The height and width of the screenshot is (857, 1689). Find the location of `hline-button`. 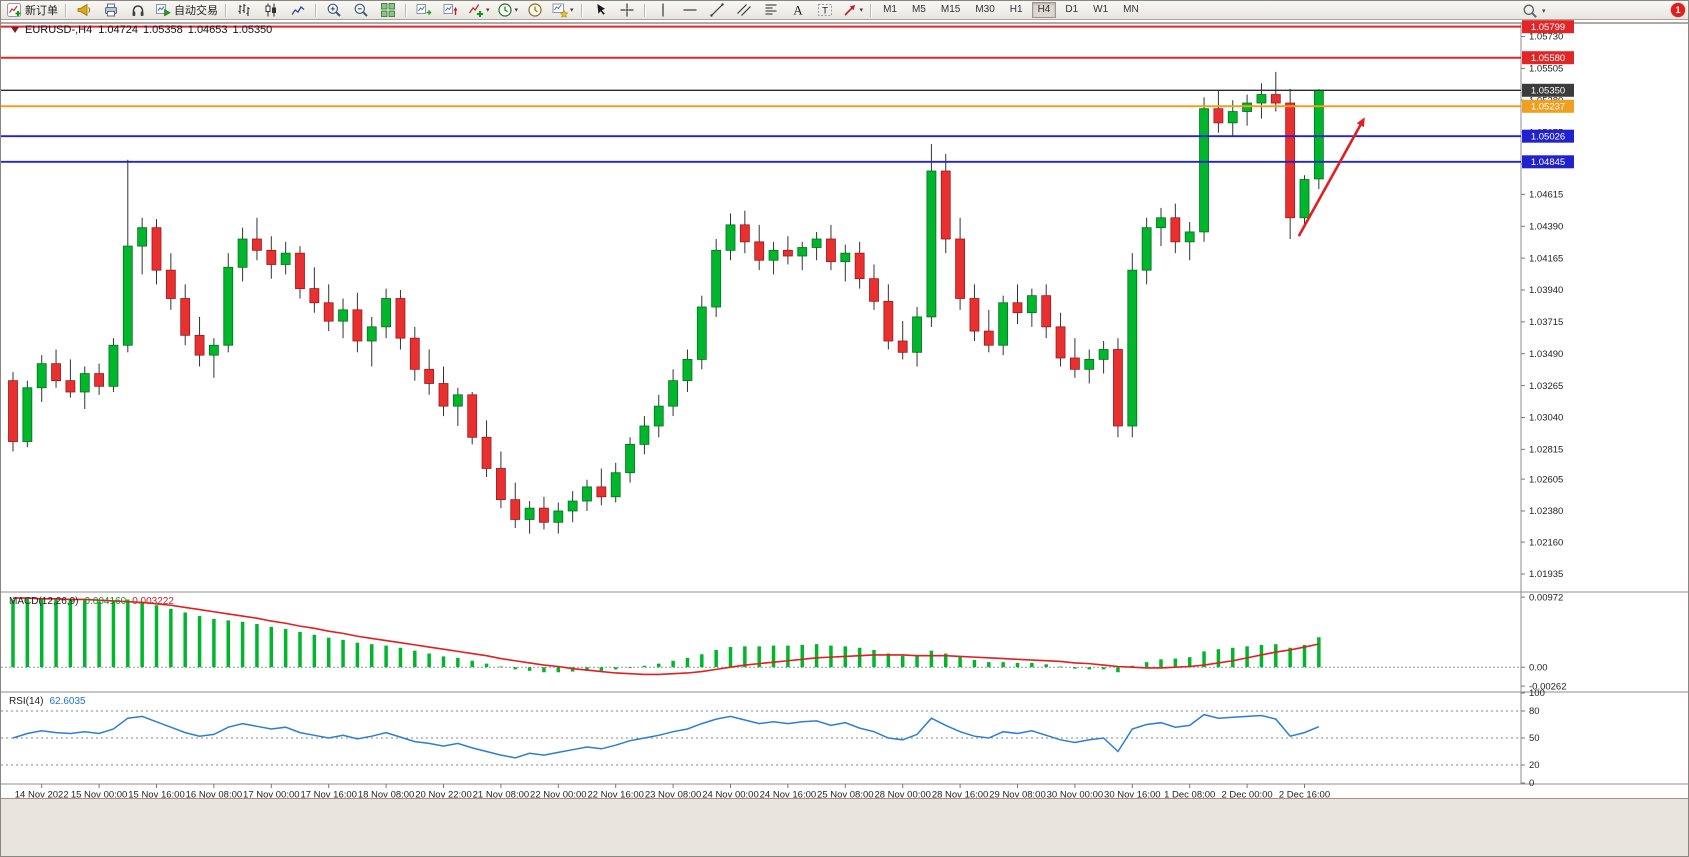

hline-button is located at coordinates (690, 10).